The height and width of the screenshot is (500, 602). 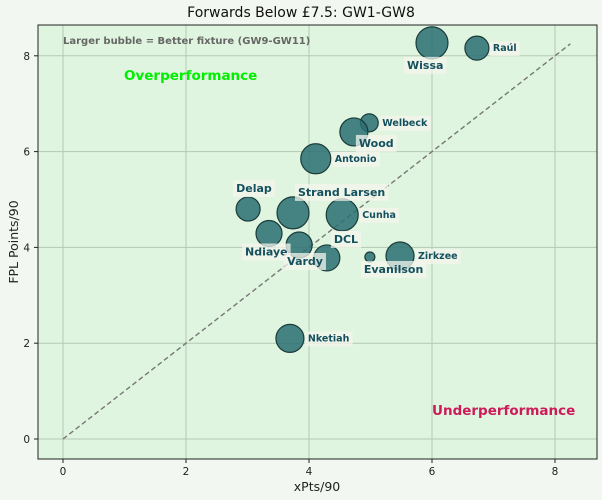 What do you see at coordinates (438, 256) in the screenshot?
I see `label-zirkzee: Zirkzee` at bounding box center [438, 256].